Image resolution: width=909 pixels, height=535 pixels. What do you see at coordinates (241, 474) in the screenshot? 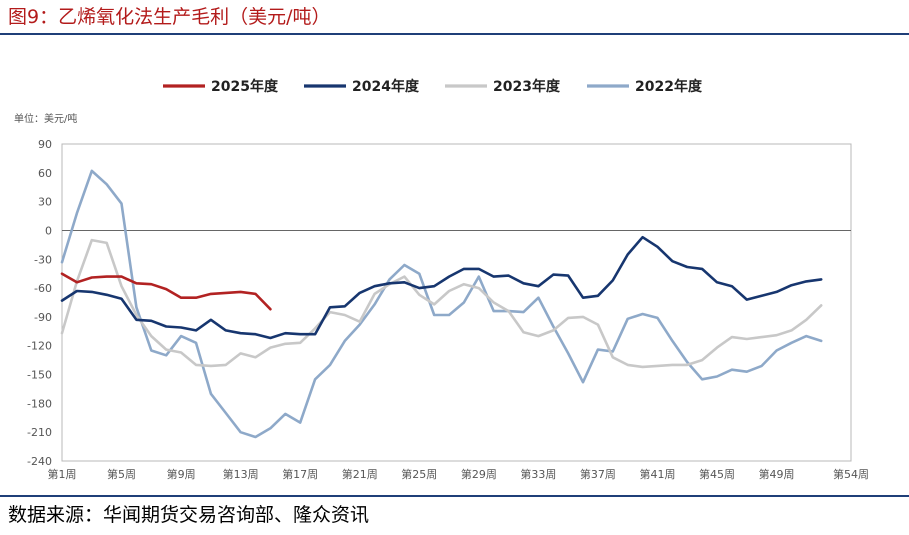
I see `x-tick-label: 第13周` at bounding box center [241, 474].